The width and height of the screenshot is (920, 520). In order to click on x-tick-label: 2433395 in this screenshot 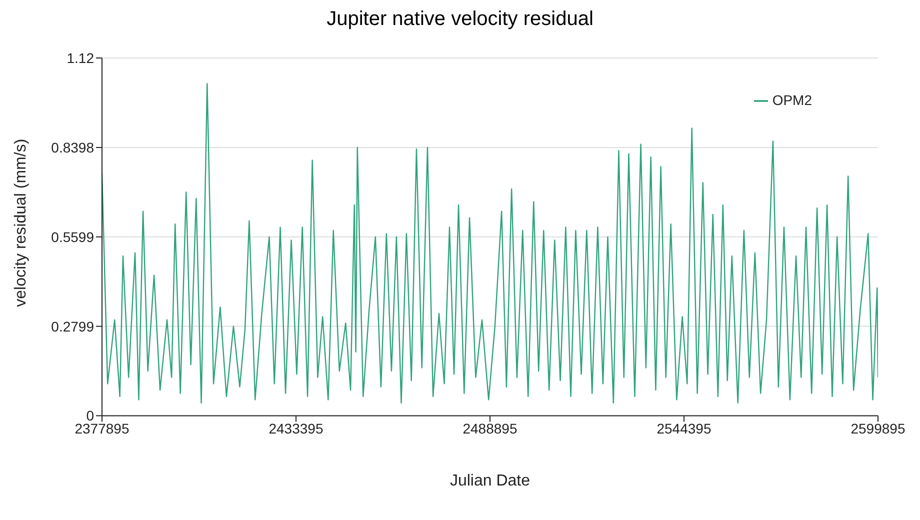, I will do `click(296, 428)`.